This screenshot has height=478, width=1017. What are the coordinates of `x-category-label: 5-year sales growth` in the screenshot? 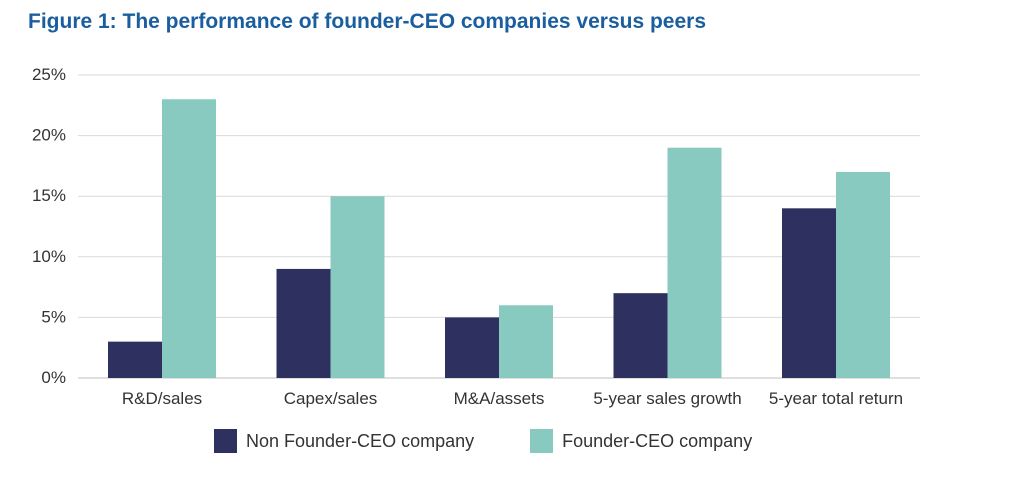 It's located at (667, 398).